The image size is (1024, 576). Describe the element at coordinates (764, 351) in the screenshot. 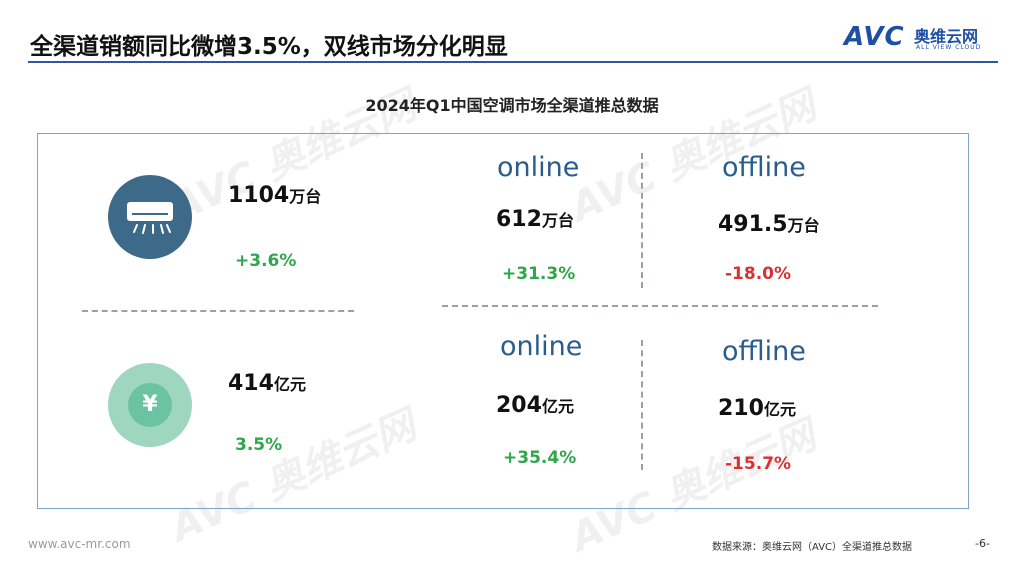

I see `revenue-offline-label: offline` at that location.